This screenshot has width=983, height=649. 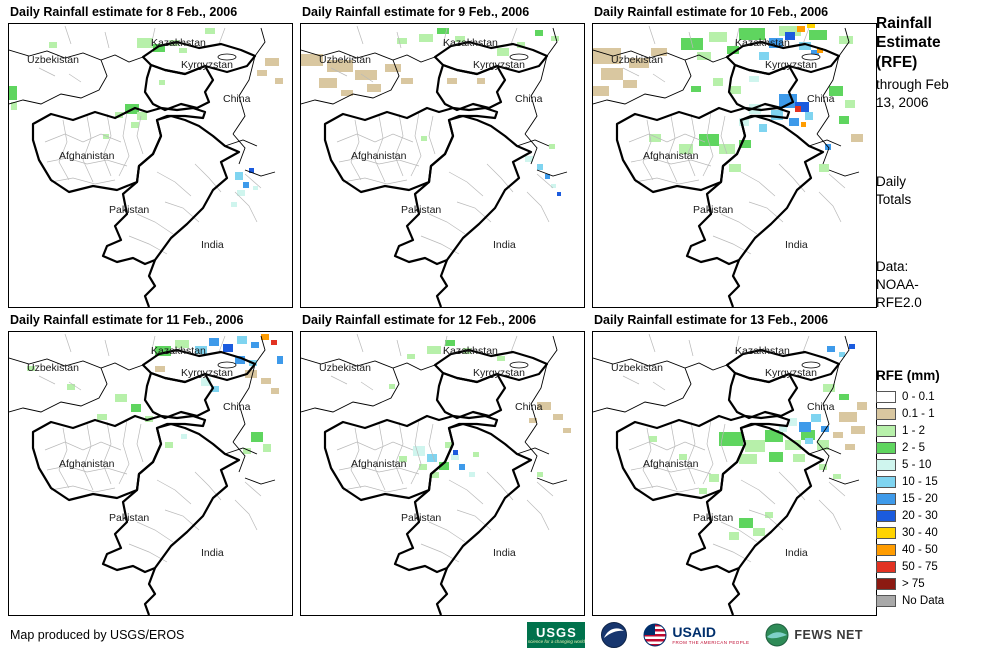 I want to click on legend-item: 15 - 20, so click(x=927, y=499).